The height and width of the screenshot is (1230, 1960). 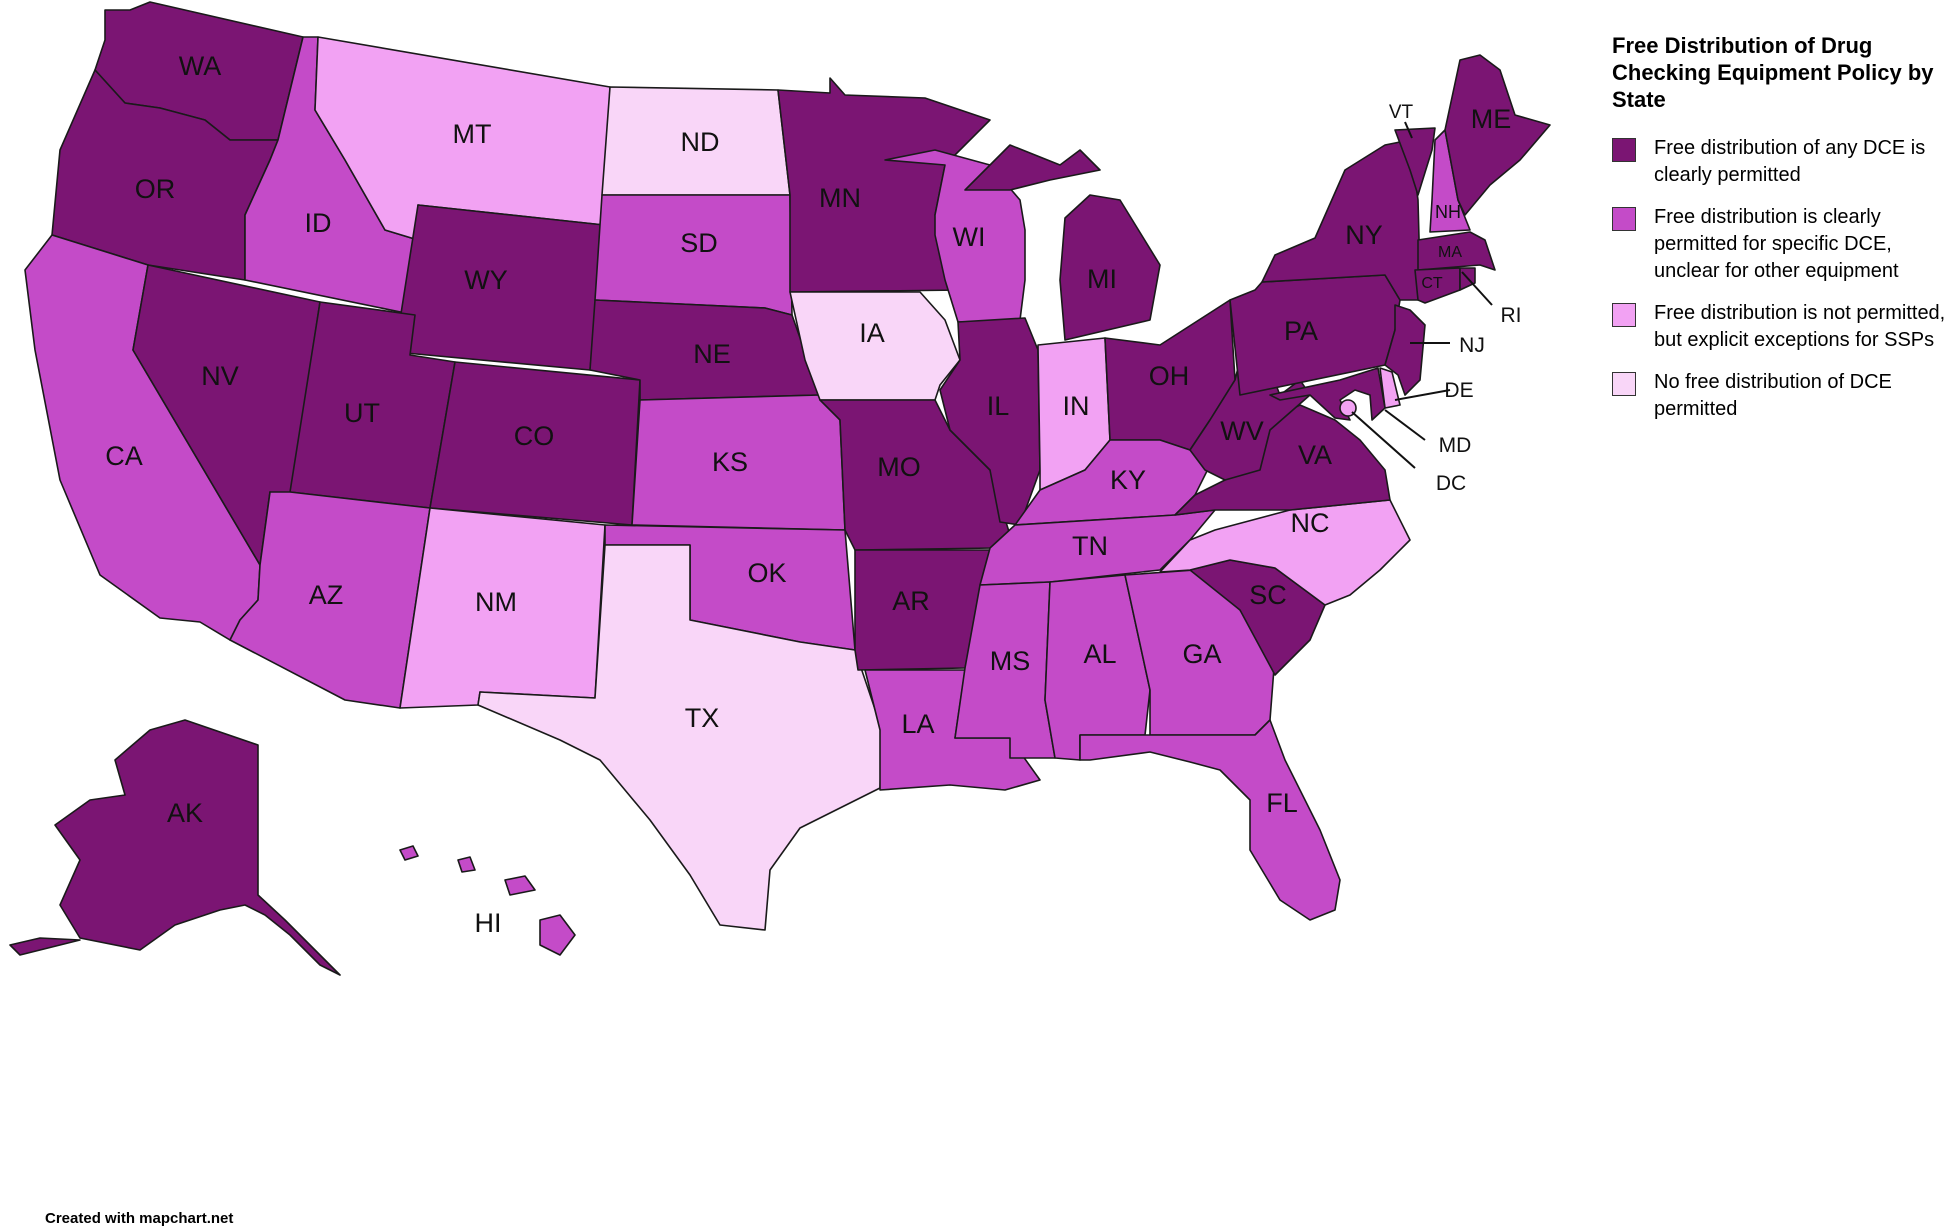 I want to click on legend-swatch-none, so click(x=1624, y=384).